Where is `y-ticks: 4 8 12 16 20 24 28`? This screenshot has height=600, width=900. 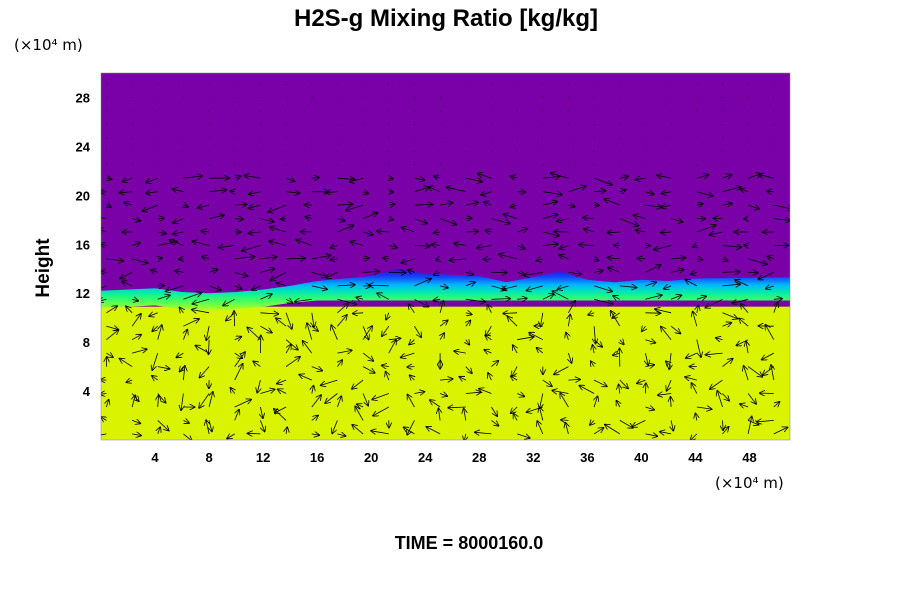 y-ticks: 4 8 12 16 20 24 28 is located at coordinates (83, 244).